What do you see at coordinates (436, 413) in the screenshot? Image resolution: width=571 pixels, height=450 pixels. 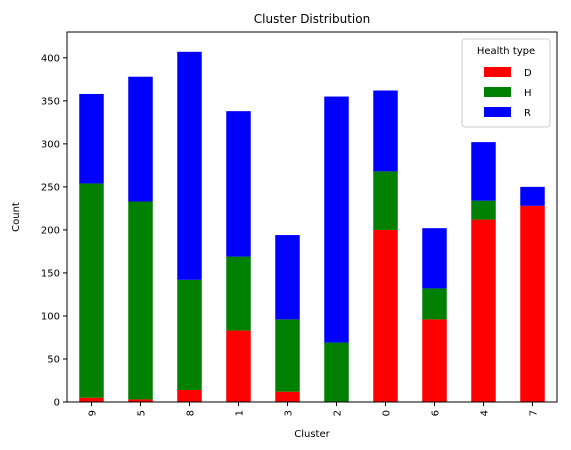 I see `x-tick-label: 6` at bounding box center [436, 413].